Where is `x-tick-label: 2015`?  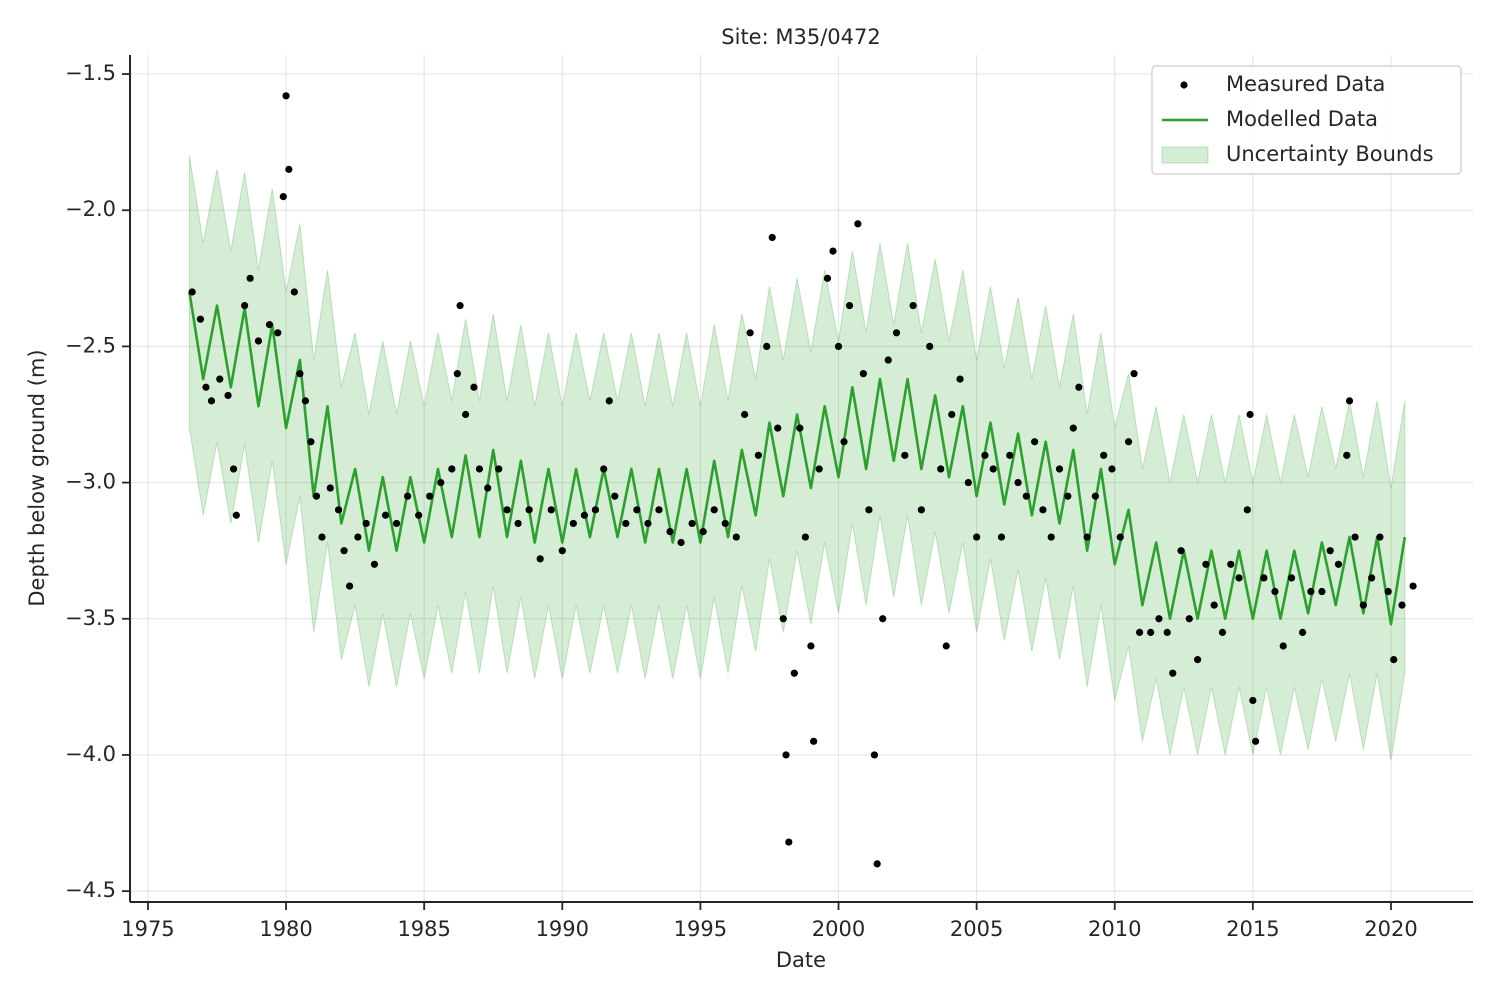 x-tick-label: 2015 is located at coordinates (1252, 929).